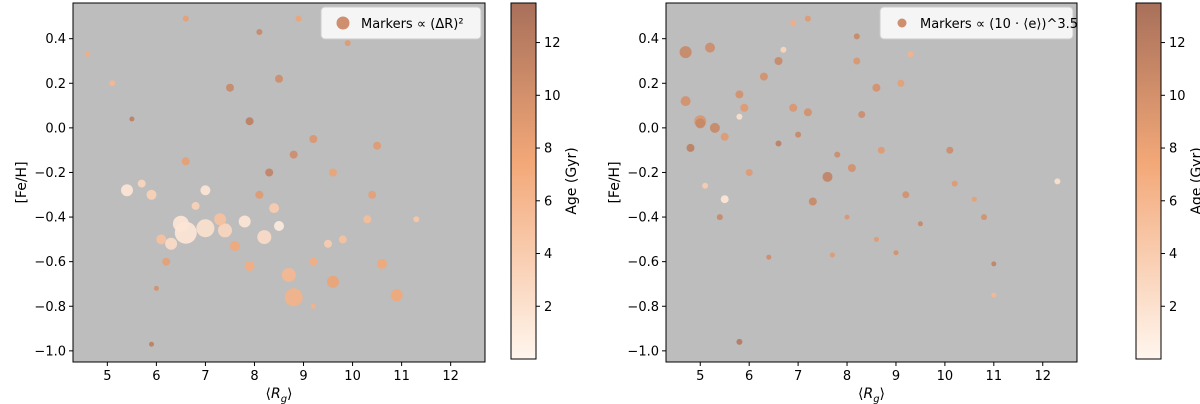 This screenshot has height=404, width=1200. I want to click on x-tick-label: 7, so click(205, 376).